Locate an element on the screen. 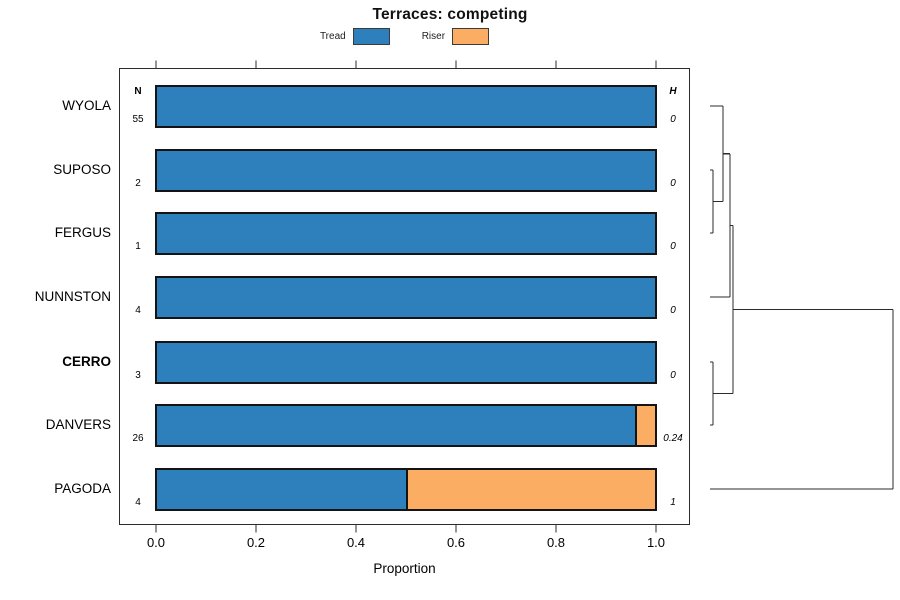 The image size is (900, 600). stacked-bar-fergus is located at coordinates (406, 233).